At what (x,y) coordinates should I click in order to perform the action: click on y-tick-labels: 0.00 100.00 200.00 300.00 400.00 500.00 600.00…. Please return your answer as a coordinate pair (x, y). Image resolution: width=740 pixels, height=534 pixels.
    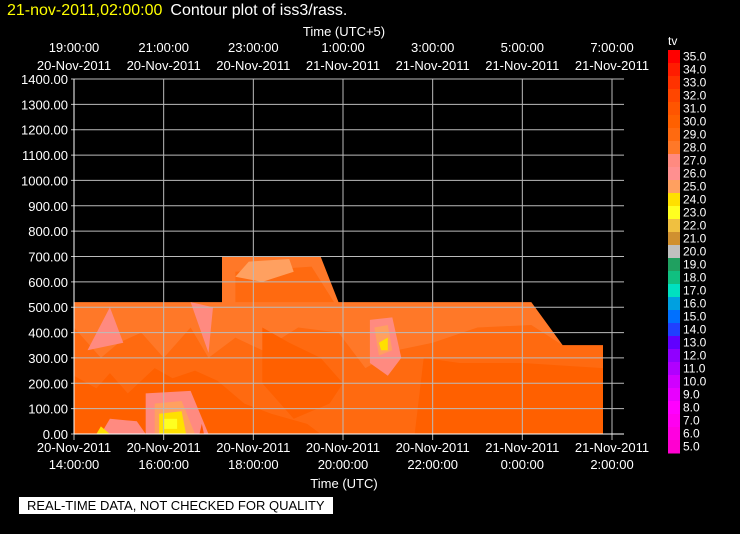
    Looking at the image, I should click on (44, 257).